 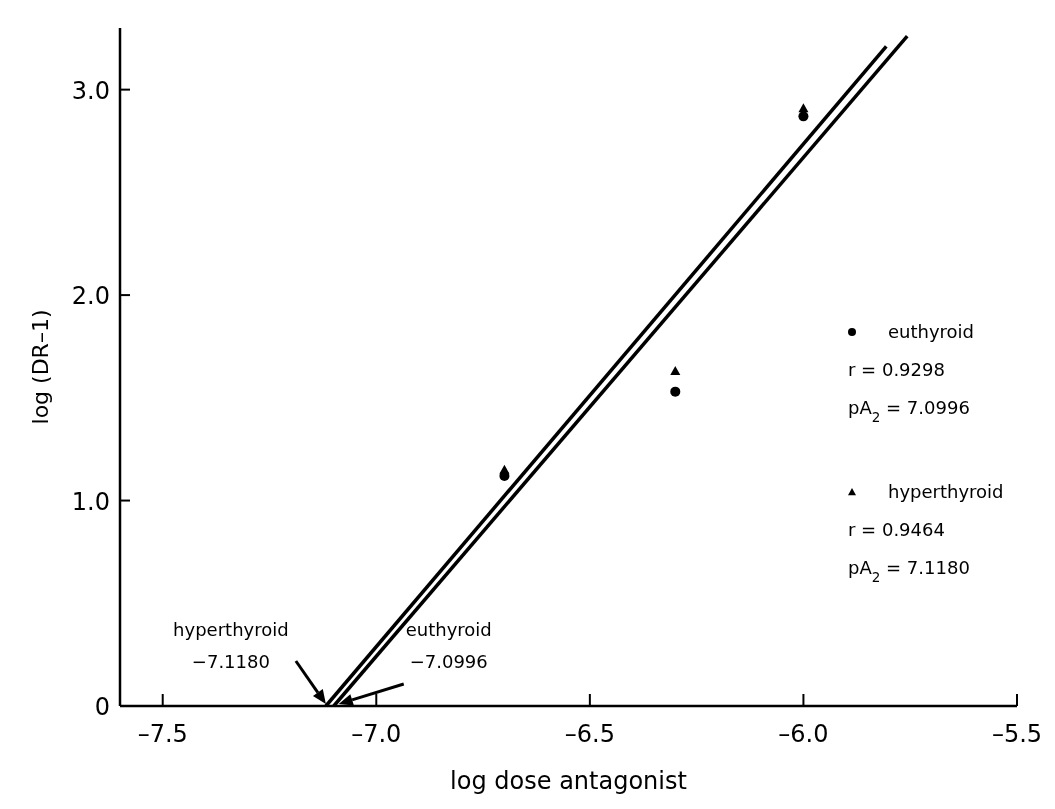 I want to click on y-tick-label: 3.0, so click(x=90, y=90).